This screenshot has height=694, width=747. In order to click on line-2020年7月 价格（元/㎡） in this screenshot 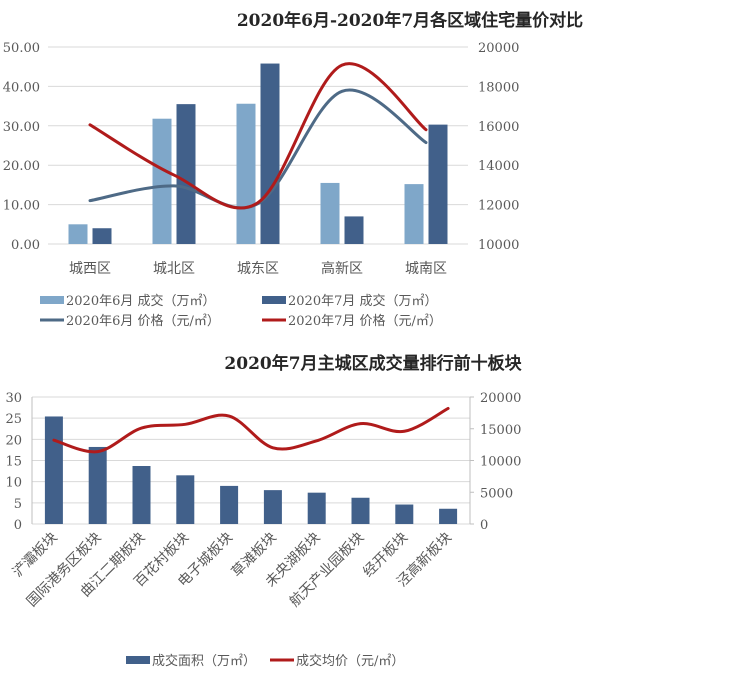, I will do `click(258, 136)`.